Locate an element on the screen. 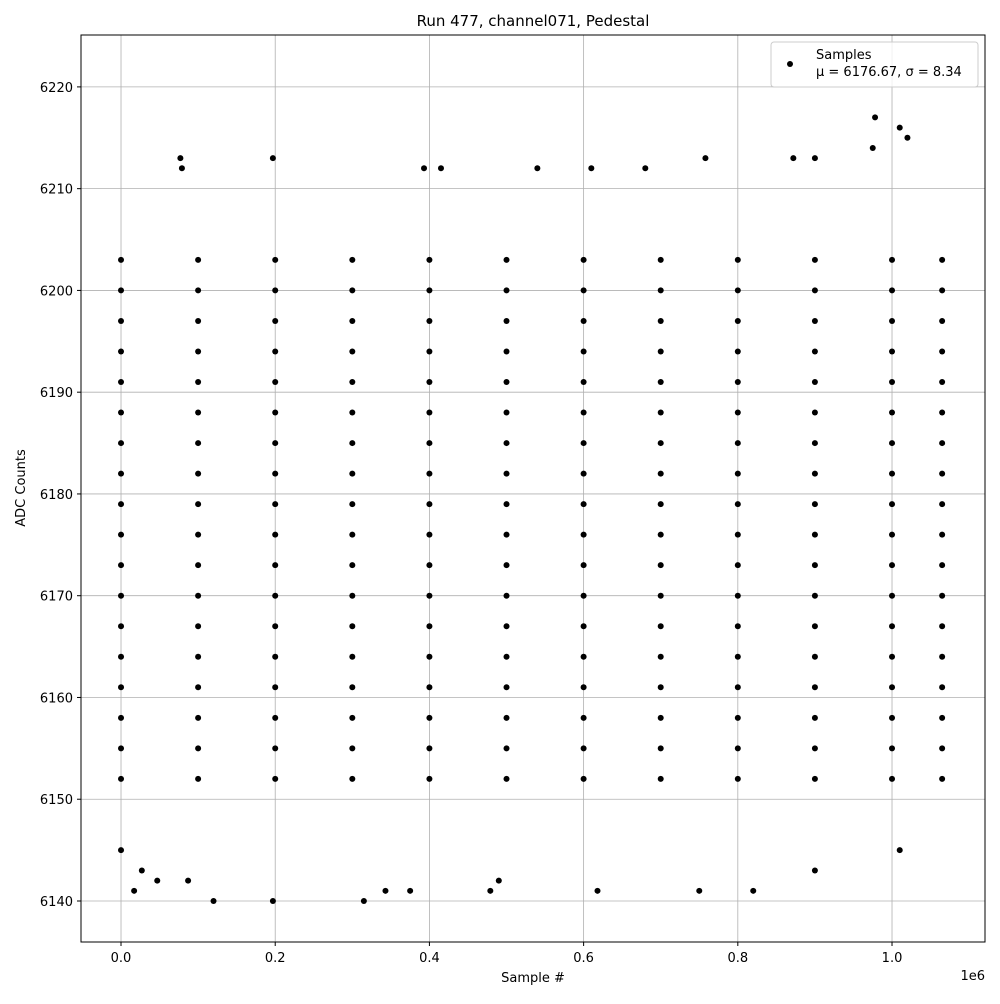  x-tick-label: 0.4 is located at coordinates (429, 958).